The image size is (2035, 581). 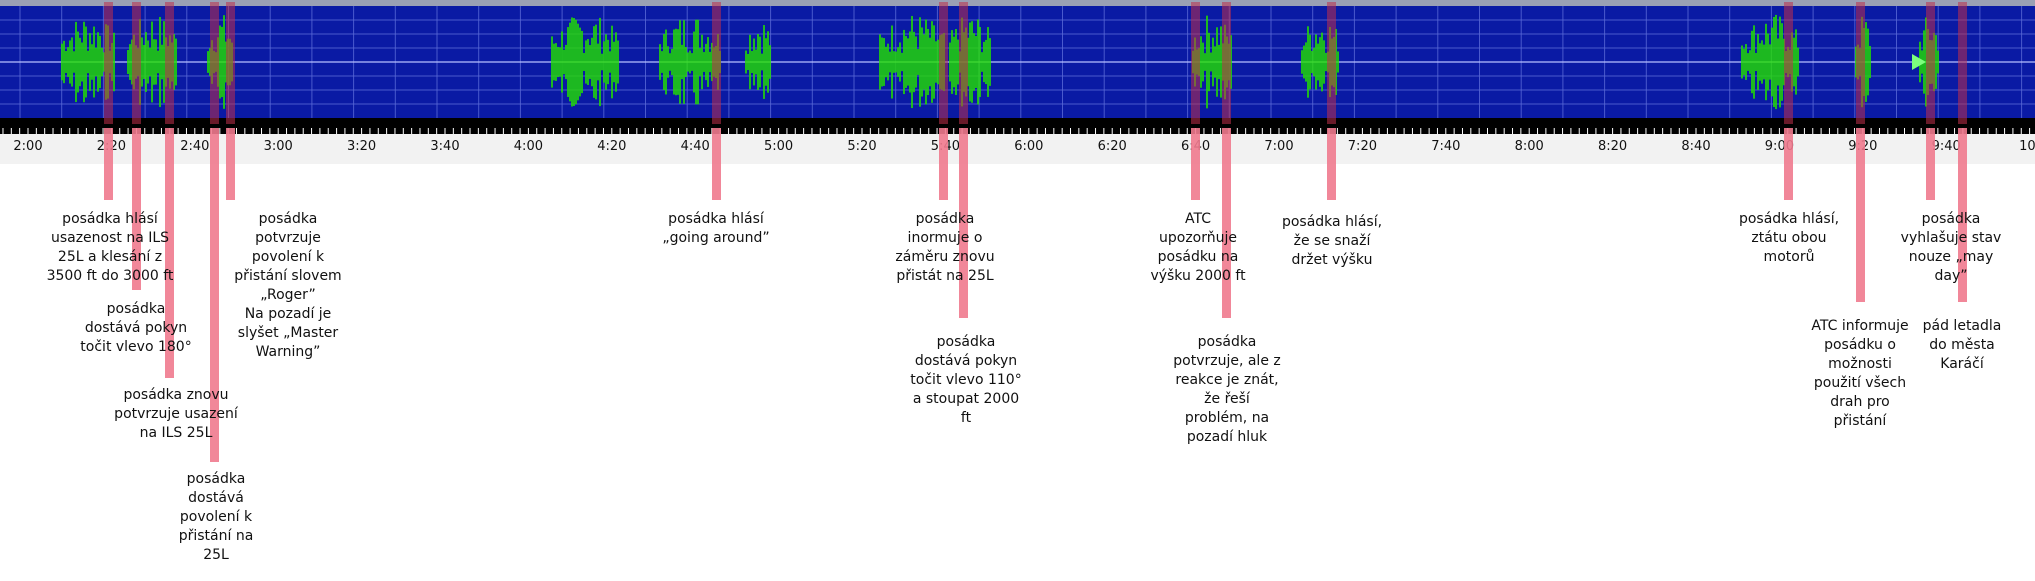 I want to click on tick-label: 5:00, so click(x=778, y=146).